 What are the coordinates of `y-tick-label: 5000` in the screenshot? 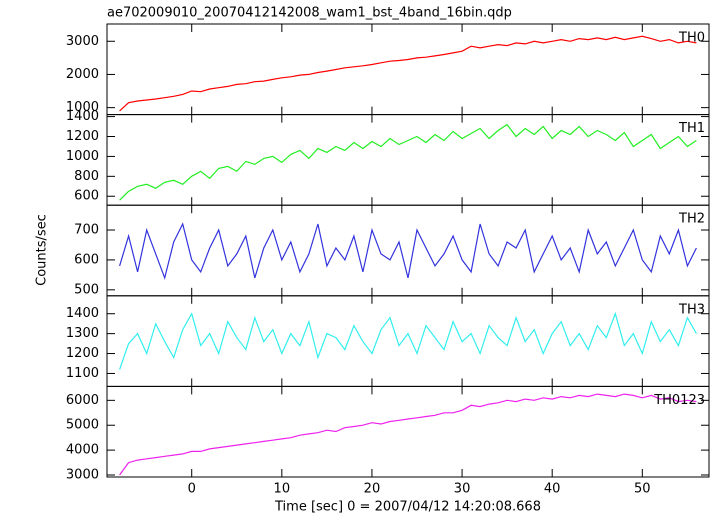 It's located at (82, 425).